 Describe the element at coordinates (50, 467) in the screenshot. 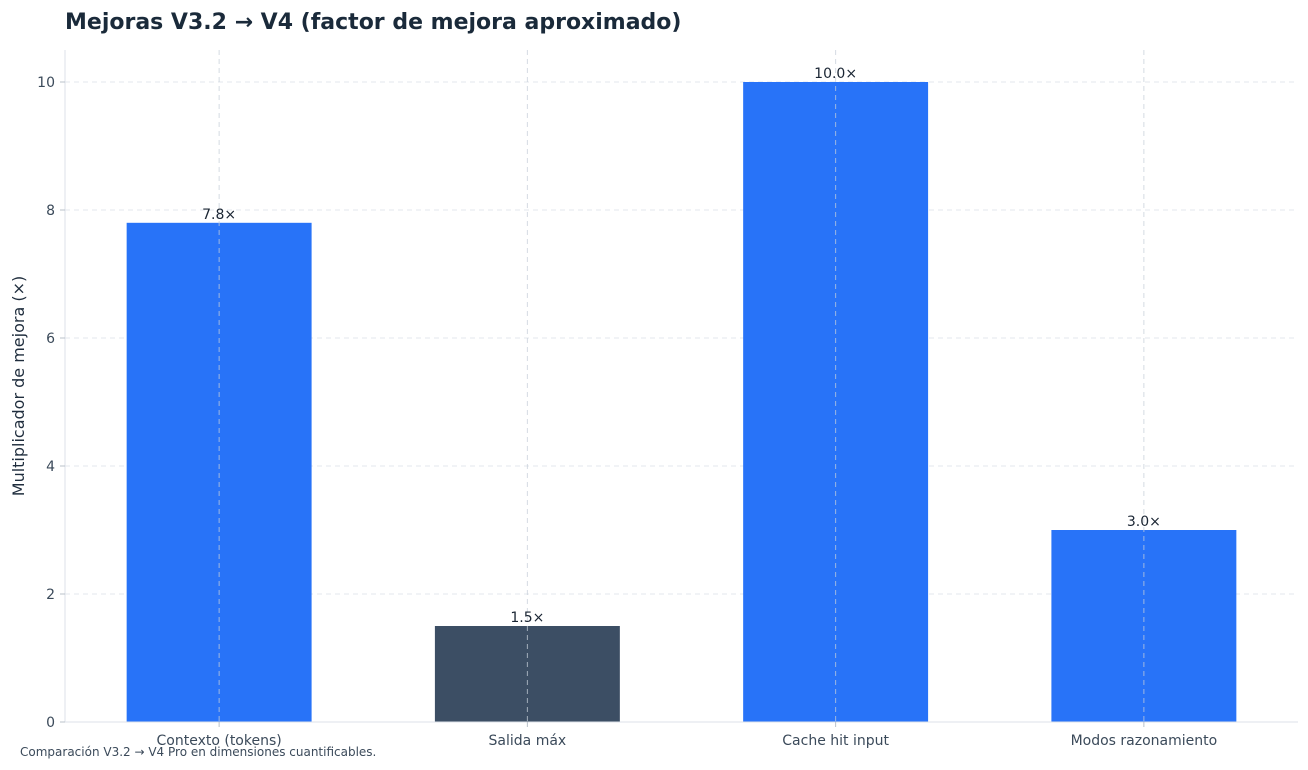

I see `y-tick-label: 4` at that location.